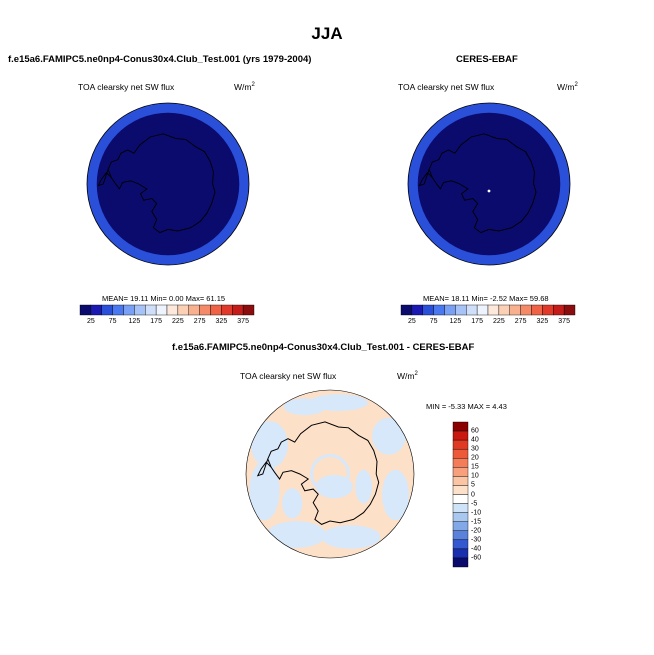  I want to click on panel-1-colorbar-tick-label: 75, so click(112, 321).